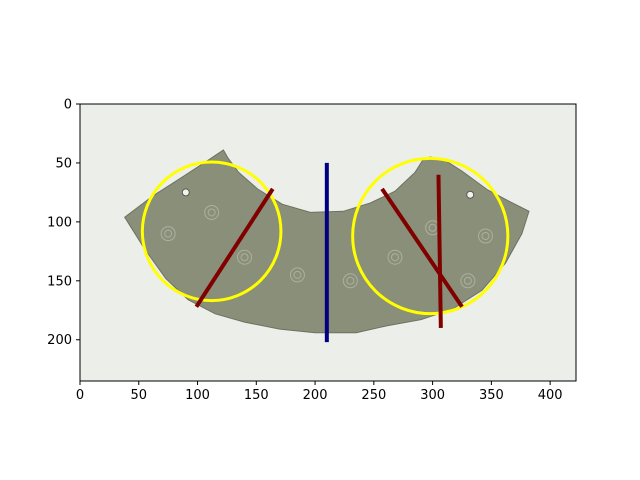  What do you see at coordinates (59, 222) in the screenshot?
I see `y-tick-label: 100` at bounding box center [59, 222].